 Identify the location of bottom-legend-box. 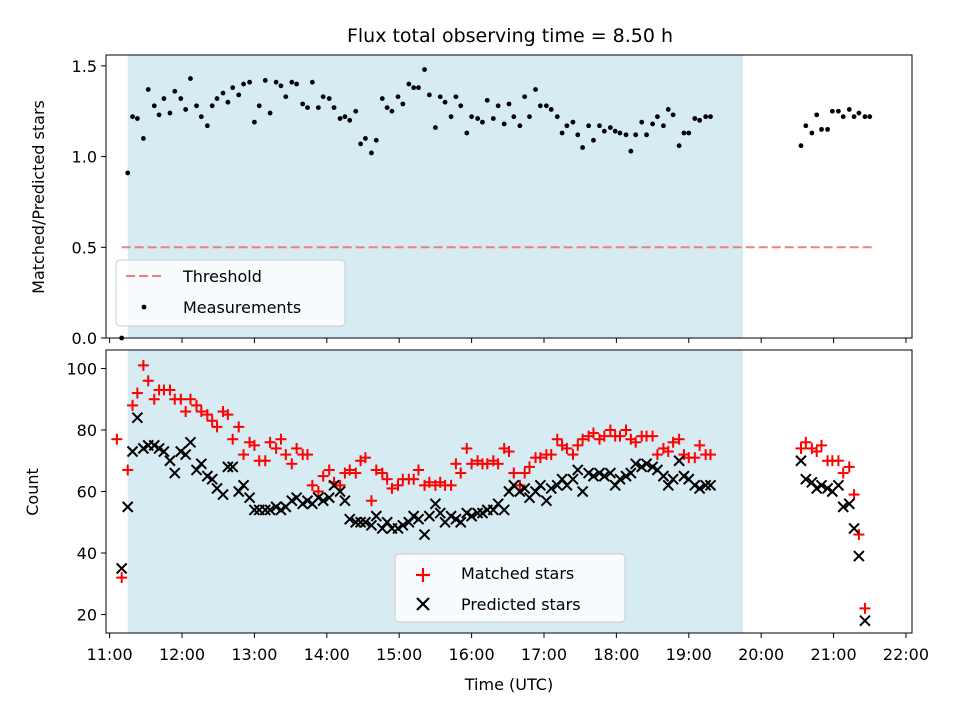
(510, 588).